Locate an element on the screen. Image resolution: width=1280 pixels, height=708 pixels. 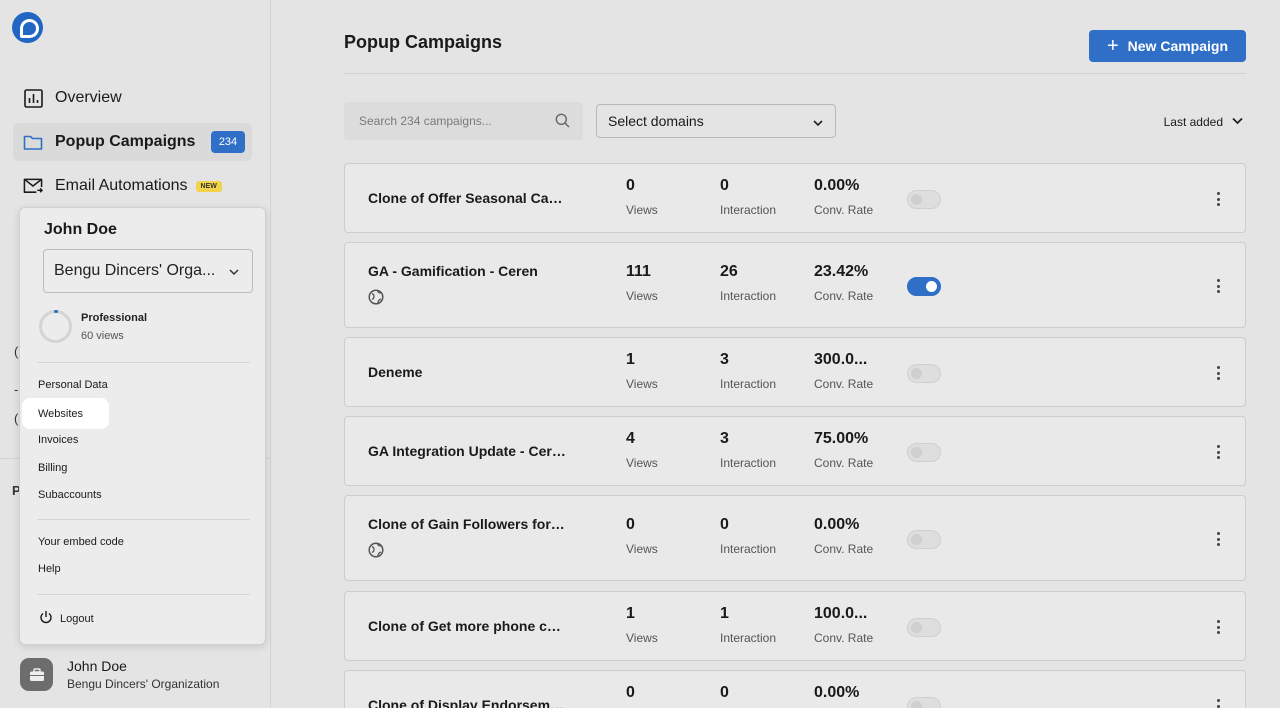
sidebar-item-email-automations: Email Automations NEW is located at coordinates (132, 186).